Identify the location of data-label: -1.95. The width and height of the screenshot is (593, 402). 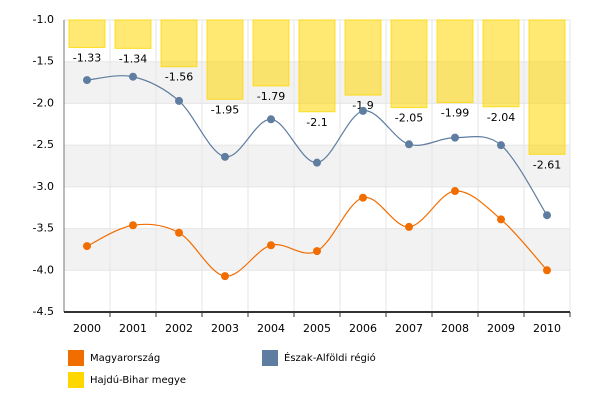
(225, 109).